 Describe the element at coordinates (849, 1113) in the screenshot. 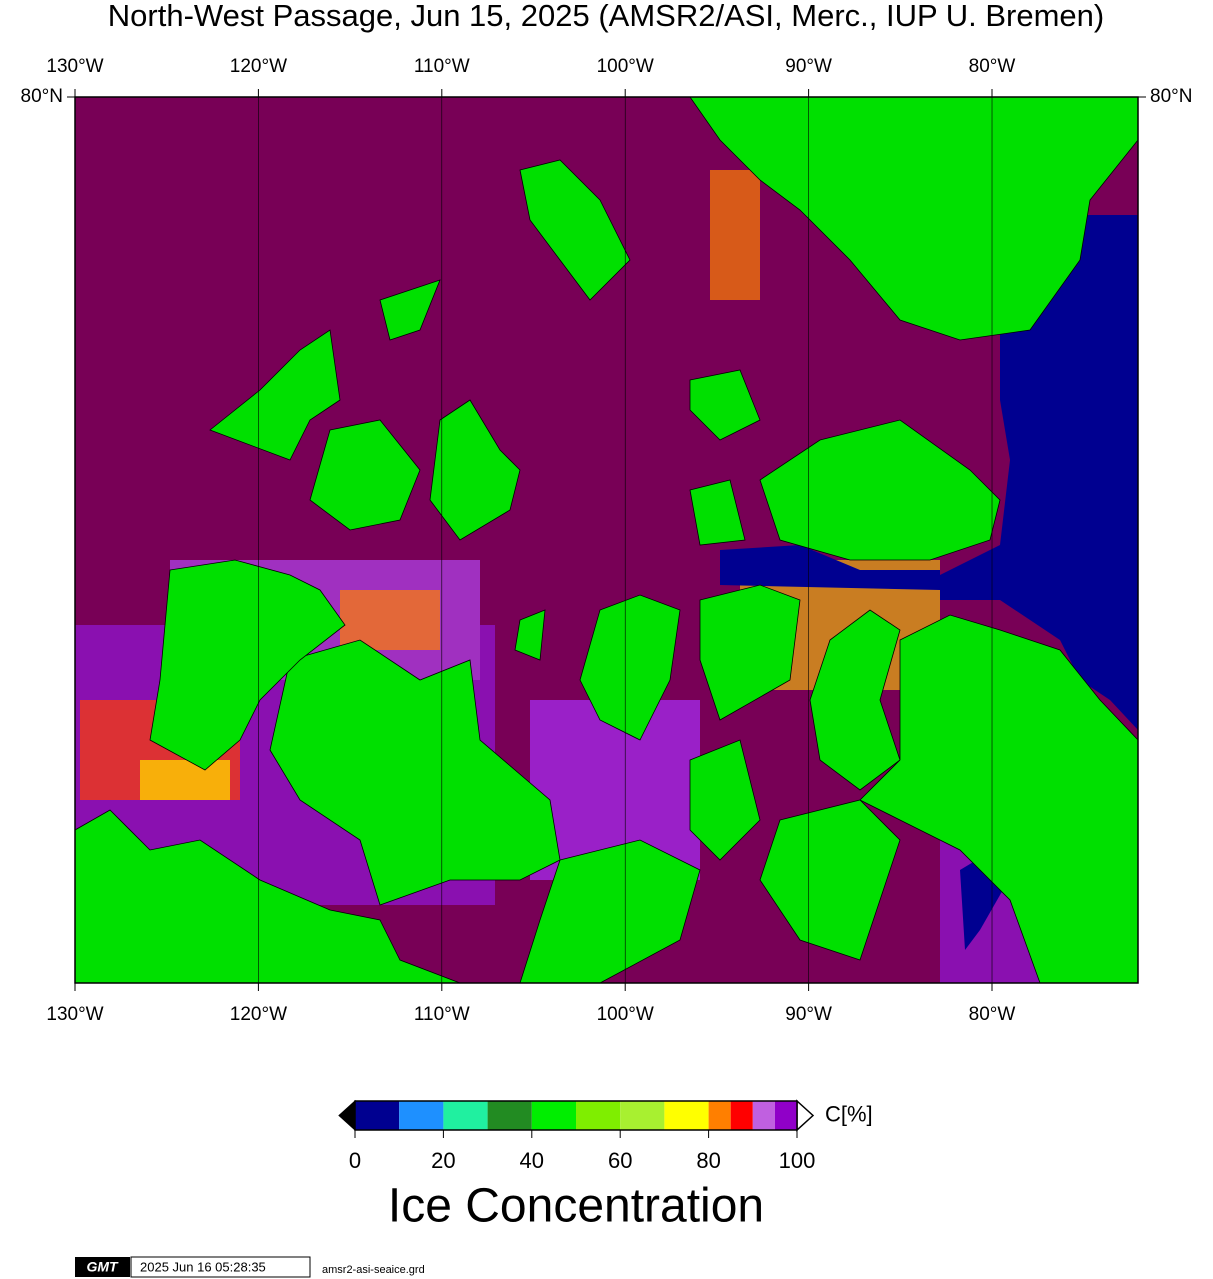

I see `colorbar-unit: C[%]` at that location.